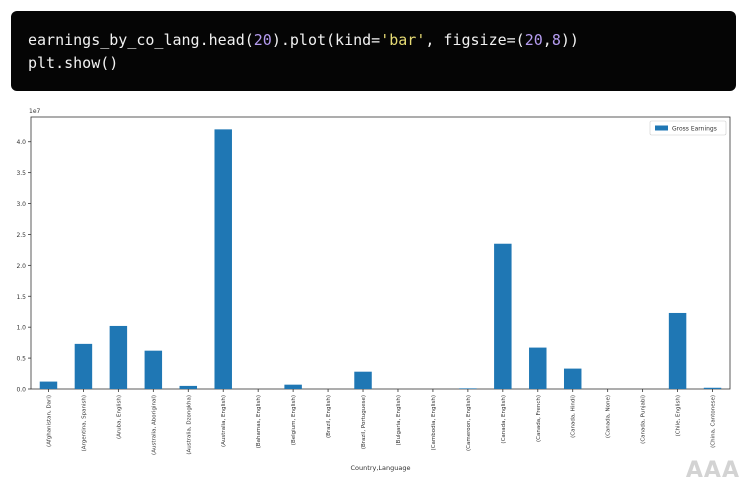  Describe the element at coordinates (21, 204) in the screenshot. I see `y-tick-label: 3.0` at that location.